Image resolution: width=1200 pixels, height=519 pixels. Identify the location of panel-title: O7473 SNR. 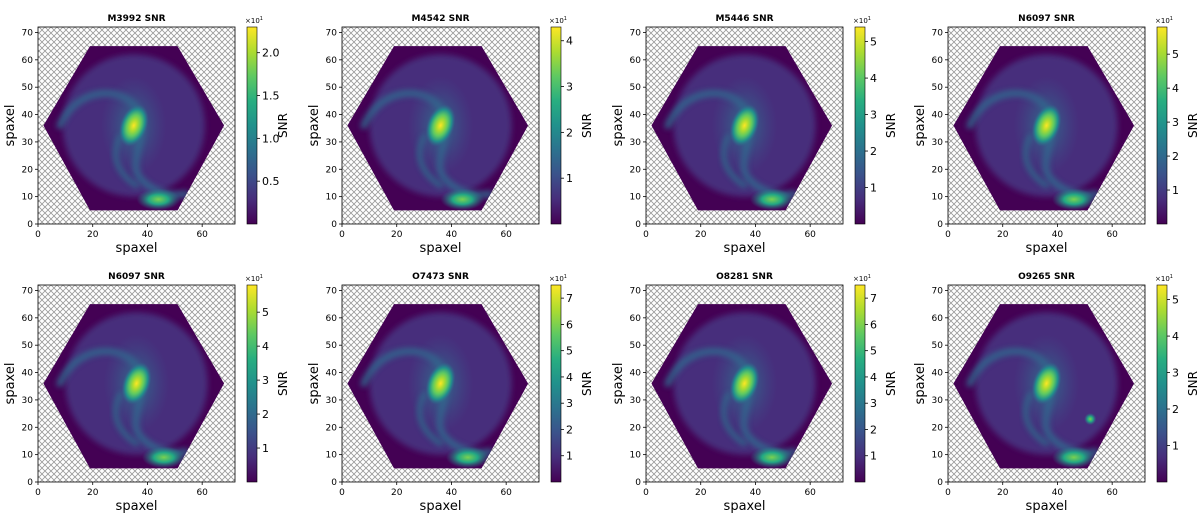
(440, 277).